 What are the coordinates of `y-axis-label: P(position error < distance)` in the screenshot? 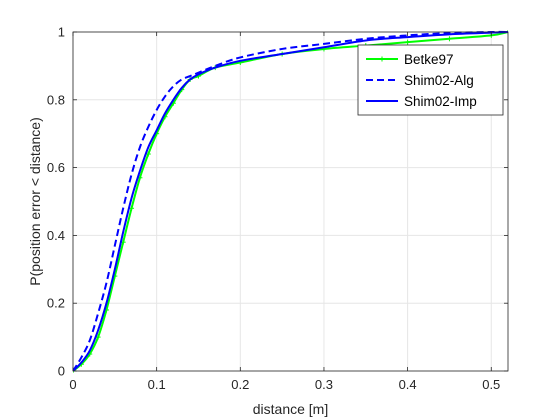 It's located at (35, 201).